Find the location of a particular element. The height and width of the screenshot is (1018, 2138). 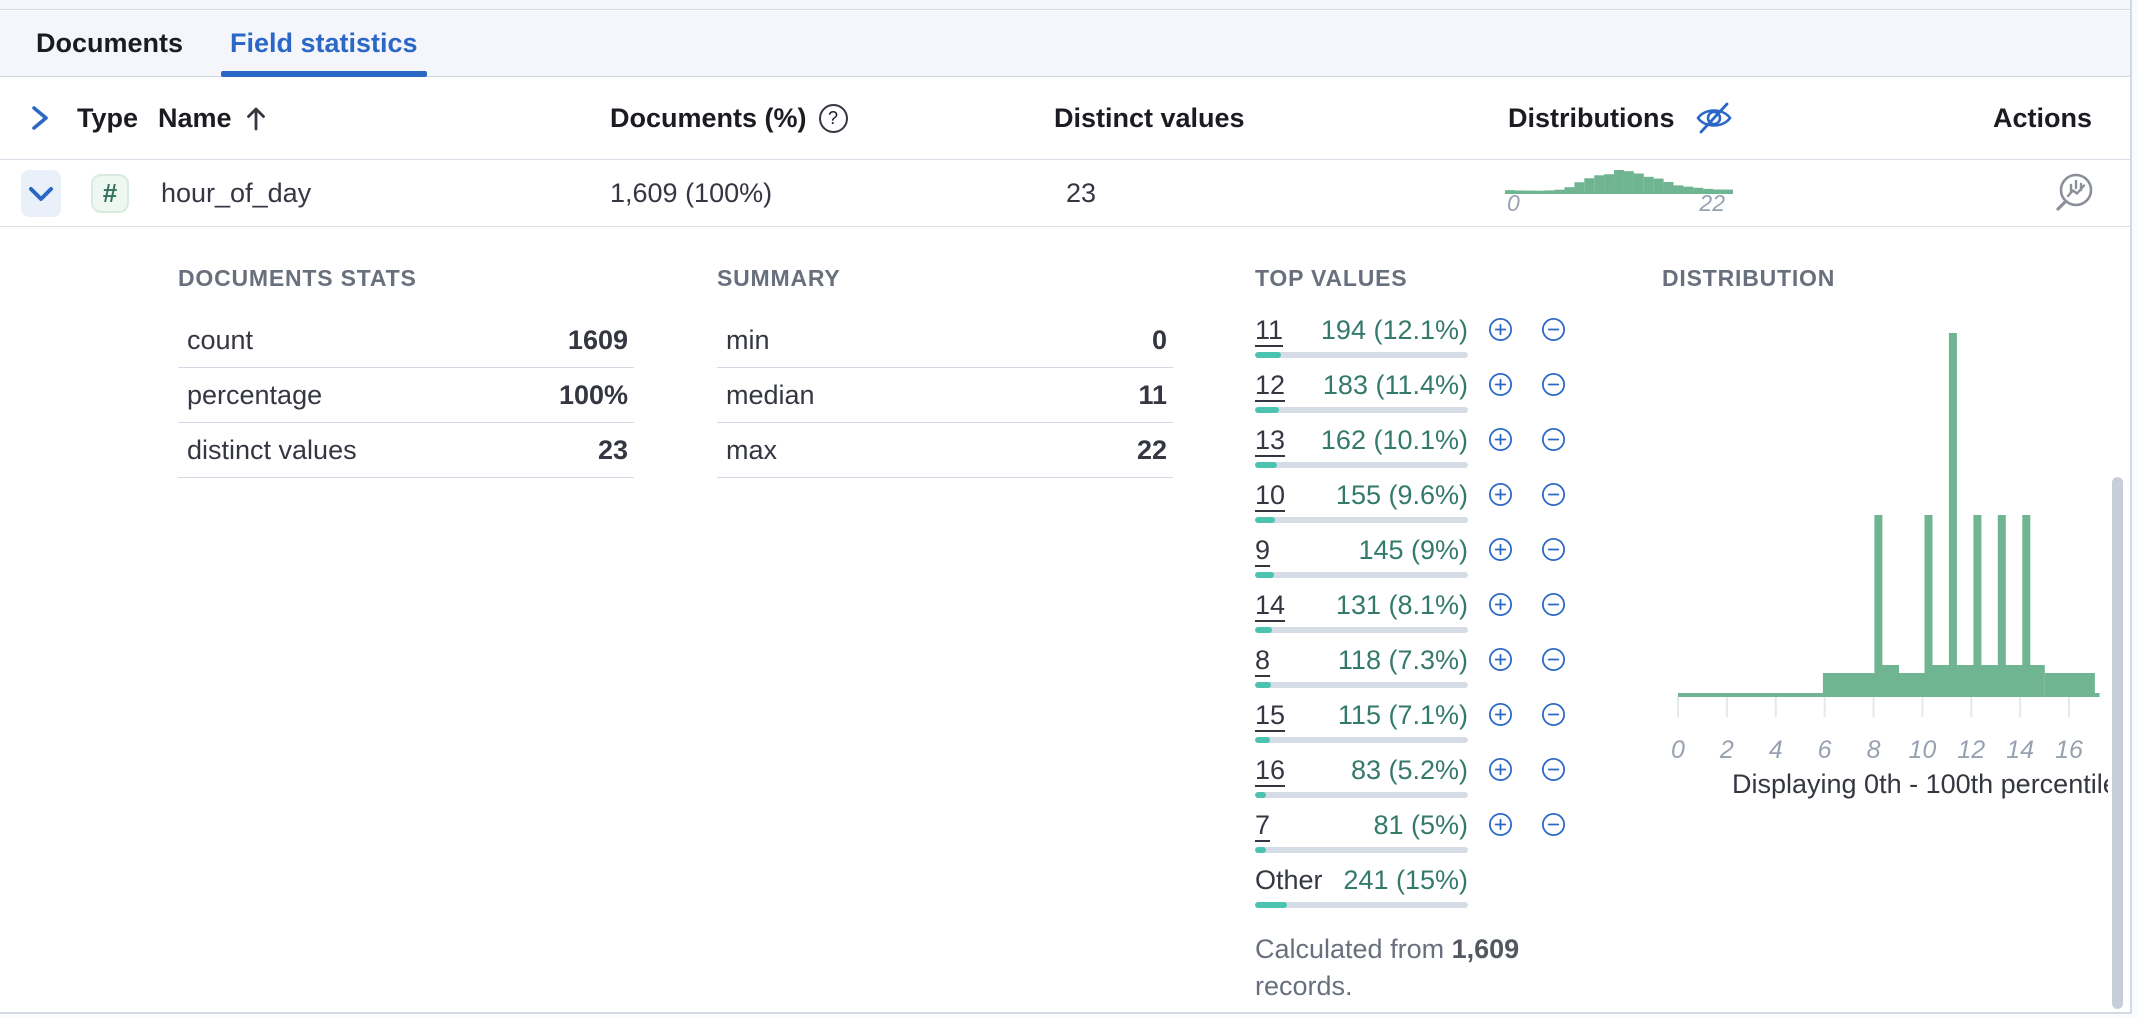

expand-all-button is located at coordinates (39, 118).